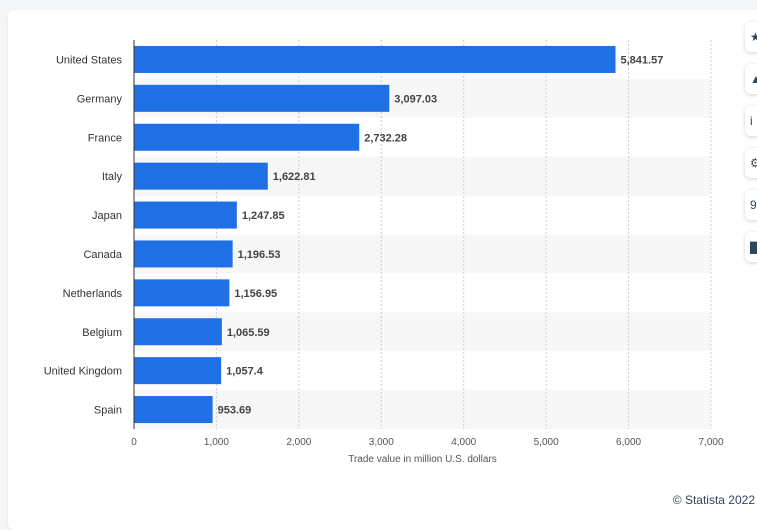 Image resolution: width=757 pixels, height=530 pixels. Describe the element at coordinates (259, 255) in the screenshot. I see `data-label: 1,196.53` at that location.